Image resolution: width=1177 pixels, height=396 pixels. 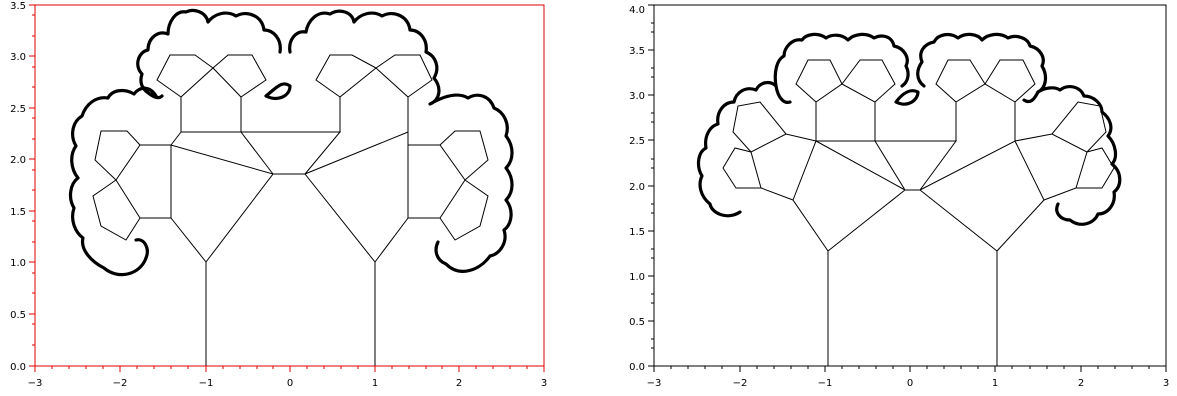 I want to click on x-tick-labels-left: −3 −2 −1 0 1 2 3, so click(x=288, y=383).